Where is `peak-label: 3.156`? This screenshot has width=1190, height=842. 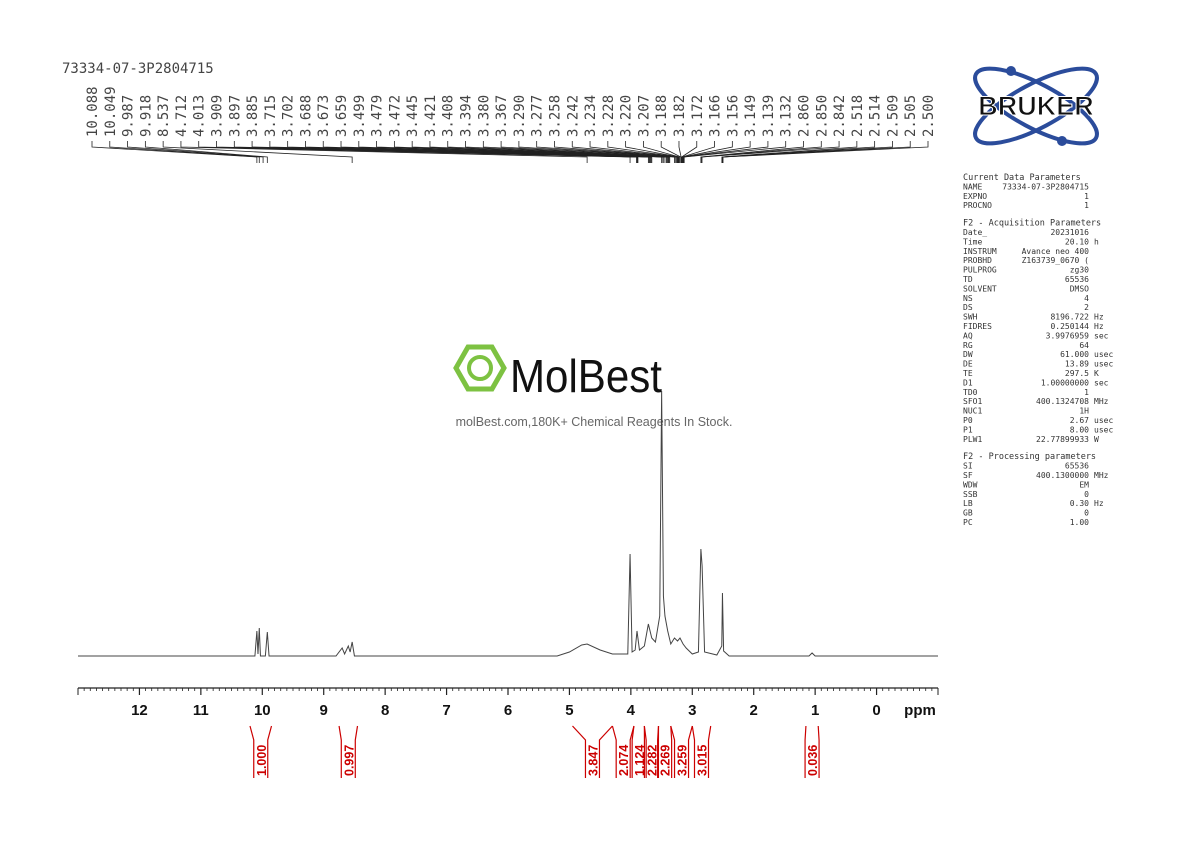 peak-label: 3.156 is located at coordinates (733, 116).